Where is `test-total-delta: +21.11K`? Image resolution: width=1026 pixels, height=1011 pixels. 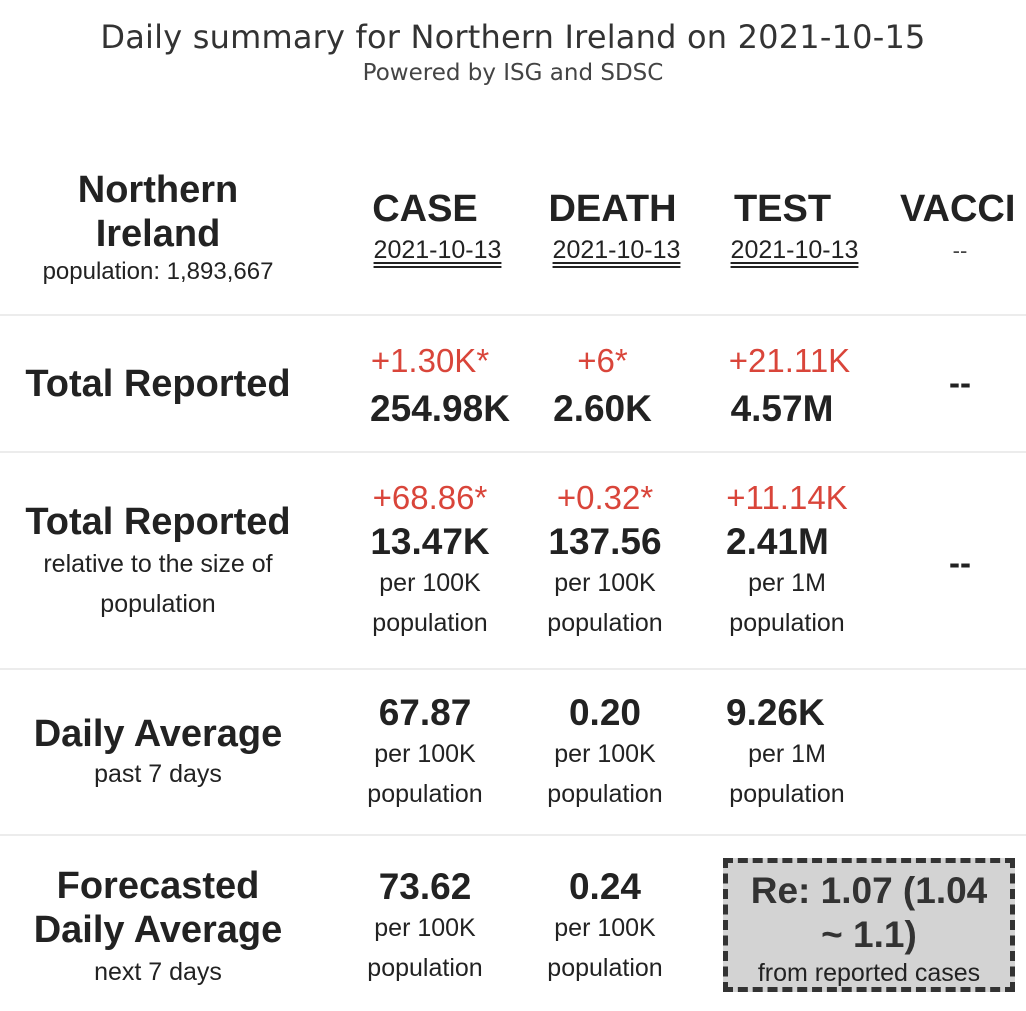
test-total-delta: +21.11K is located at coordinates (789, 360).